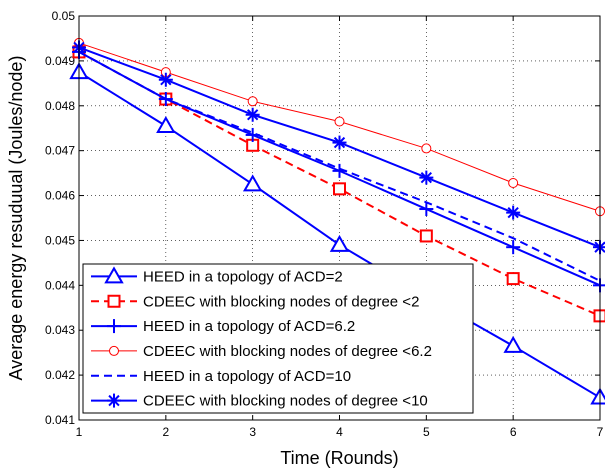 The height and width of the screenshot is (472, 605). I want to click on y-tick-label: 0.044, so click(60, 285).